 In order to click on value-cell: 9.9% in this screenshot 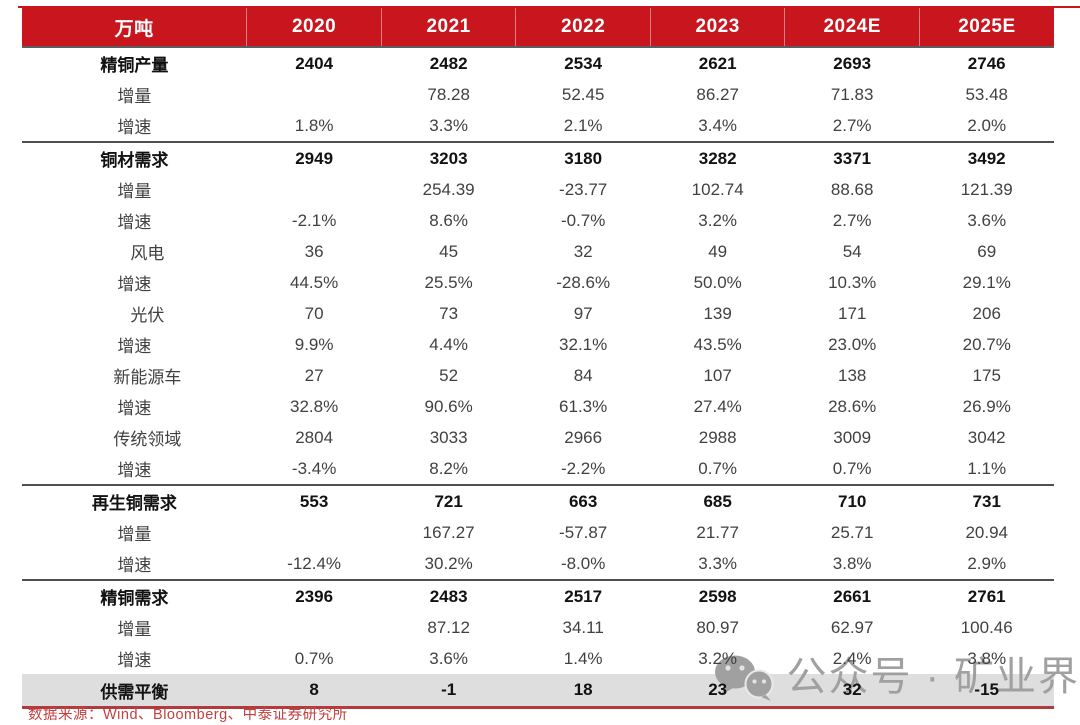, I will do `click(314, 344)`.